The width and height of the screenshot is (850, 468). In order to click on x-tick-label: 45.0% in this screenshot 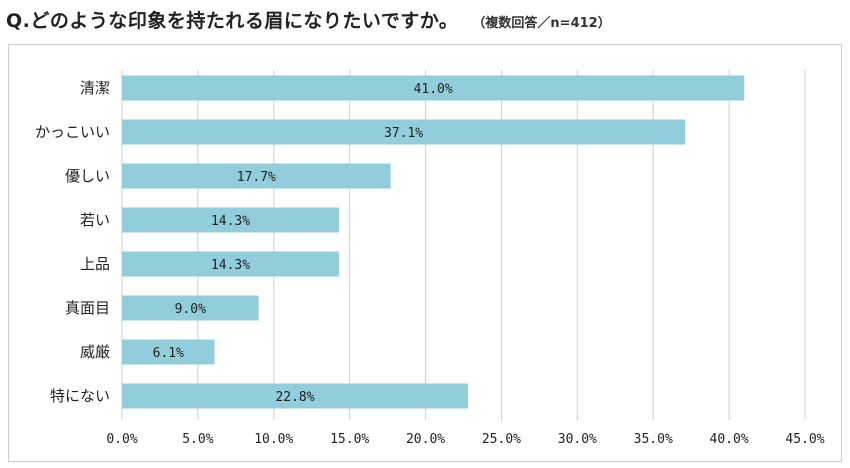, I will do `click(804, 439)`.